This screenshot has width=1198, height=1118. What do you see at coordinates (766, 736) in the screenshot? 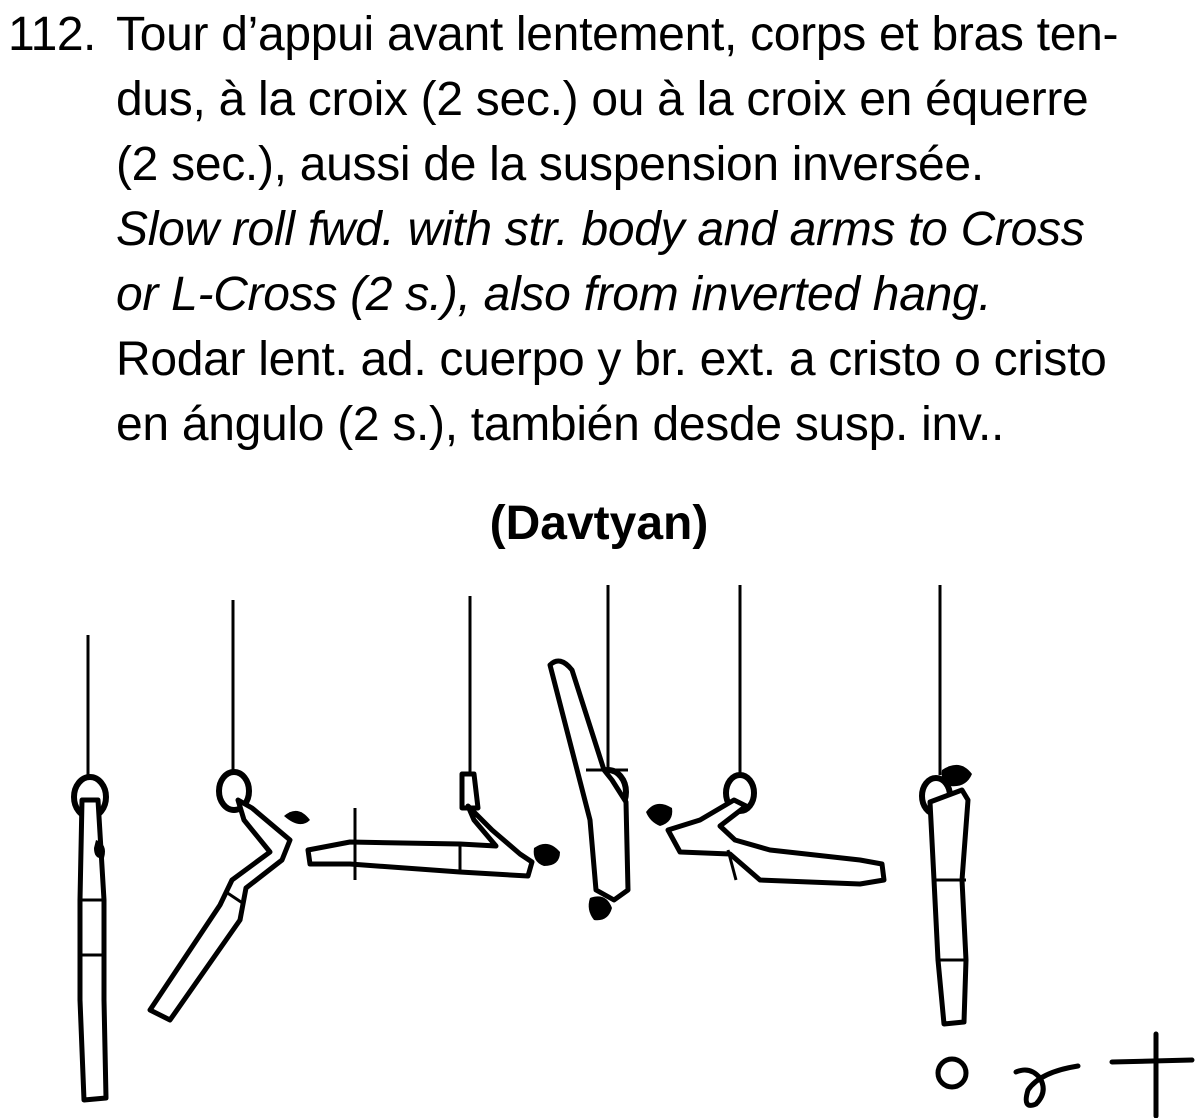
I see `figure-5-l-cross` at bounding box center [766, 736].